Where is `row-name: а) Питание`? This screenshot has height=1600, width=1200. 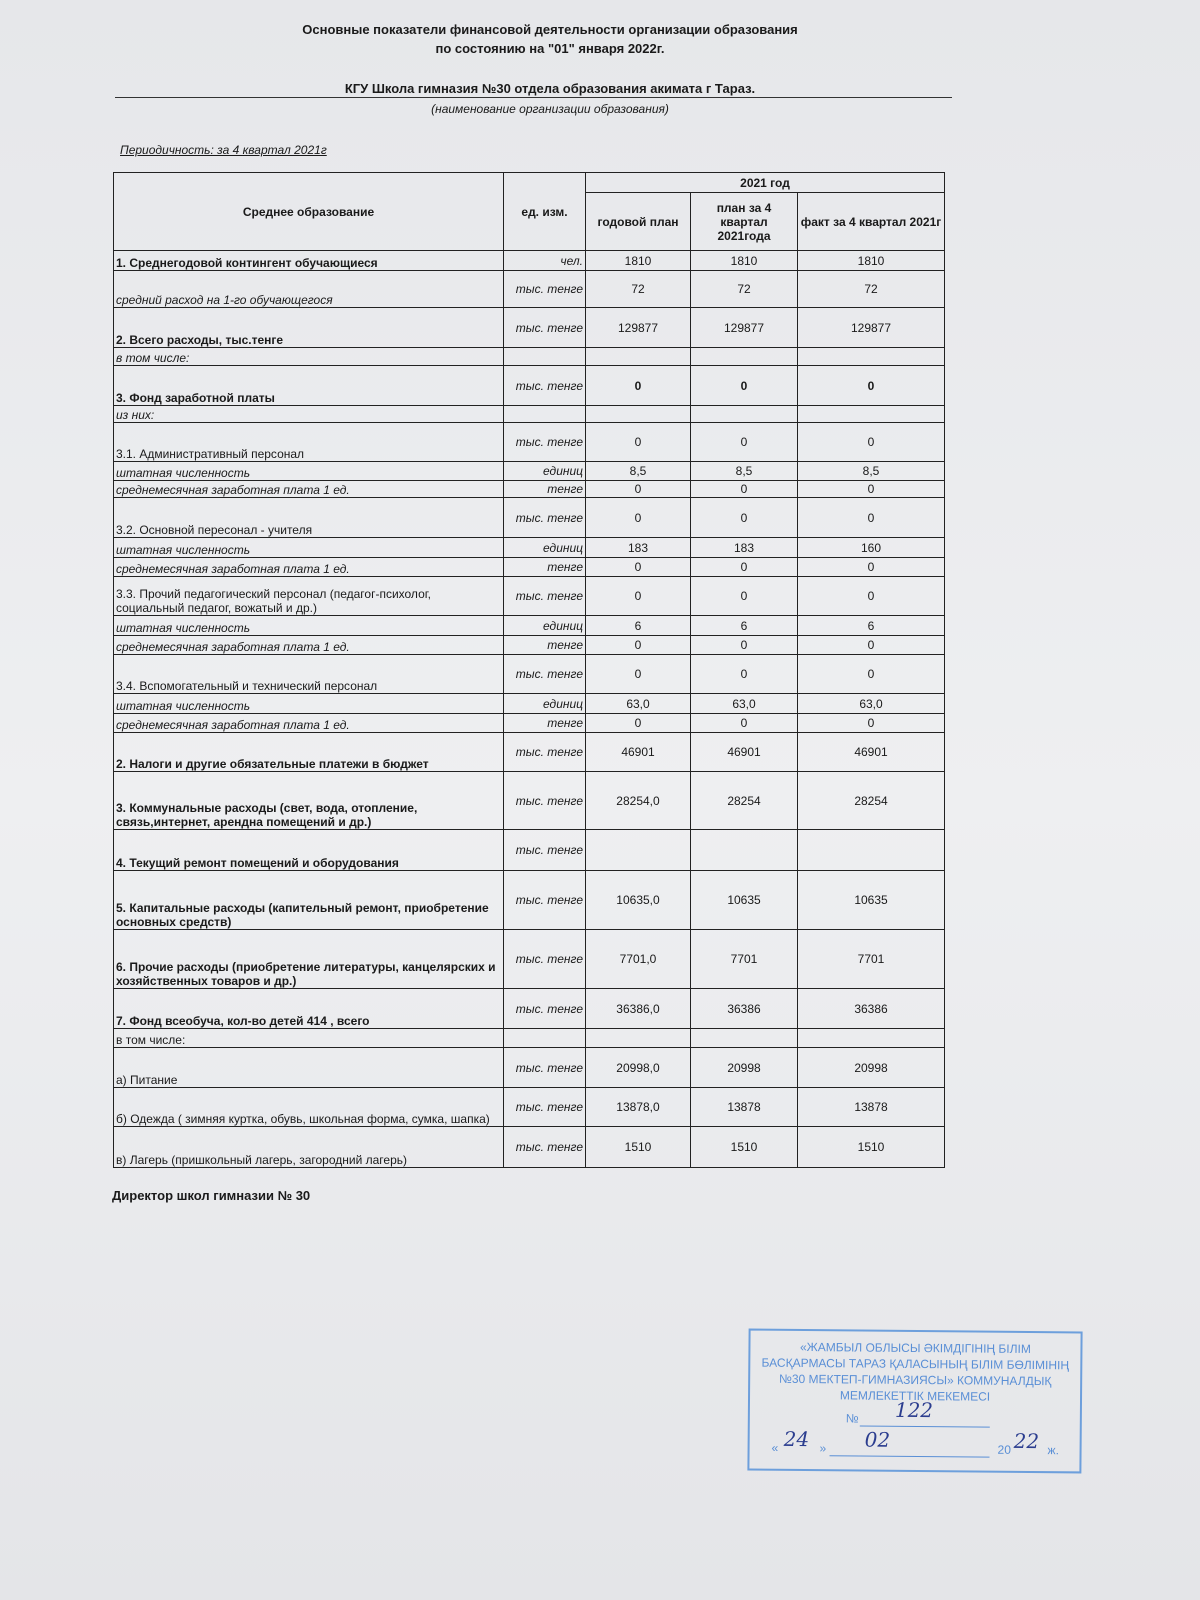 row-name: а) Питание is located at coordinates (308, 1067).